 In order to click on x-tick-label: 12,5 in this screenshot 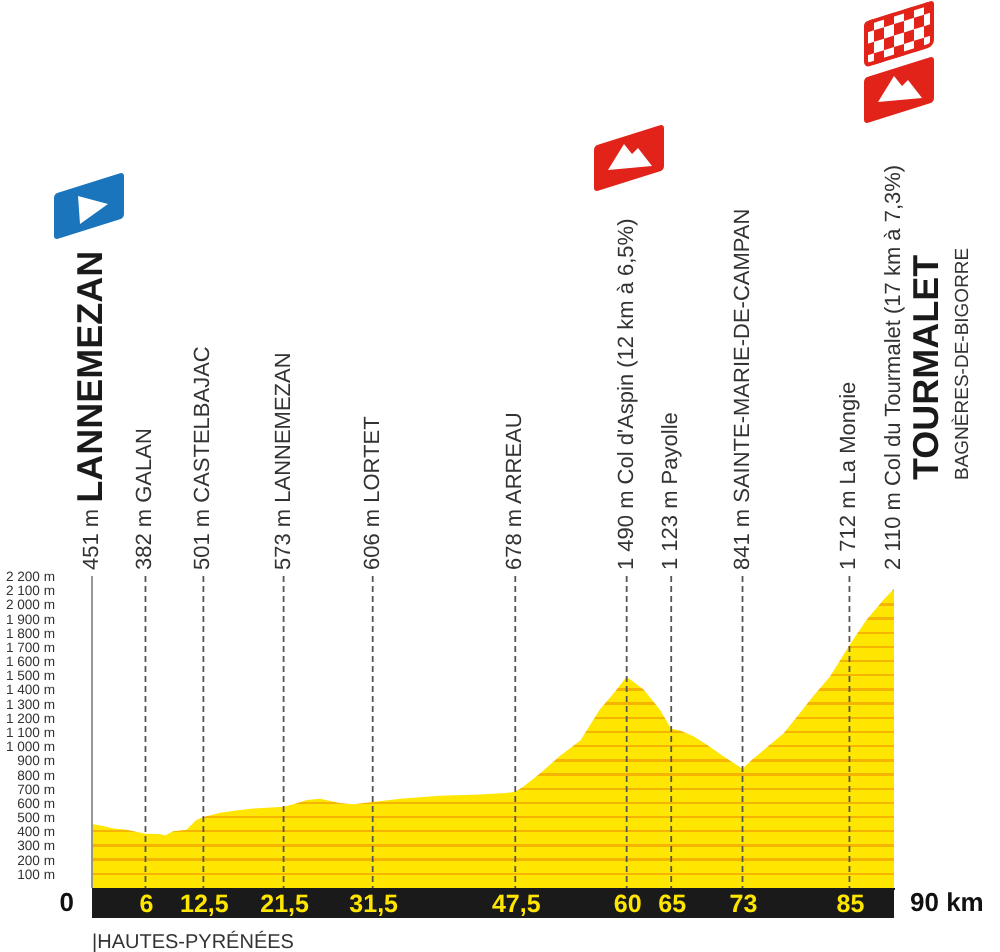, I will do `click(204, 904)`.